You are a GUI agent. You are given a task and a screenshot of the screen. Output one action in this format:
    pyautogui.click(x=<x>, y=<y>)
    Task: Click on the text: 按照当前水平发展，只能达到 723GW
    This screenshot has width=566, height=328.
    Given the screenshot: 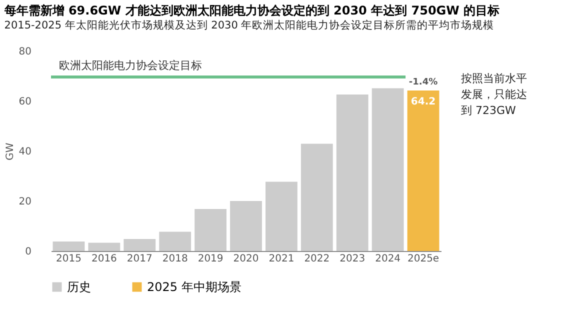 What is the action you would take?
    pyautogui.click(x=494, y=94)
    